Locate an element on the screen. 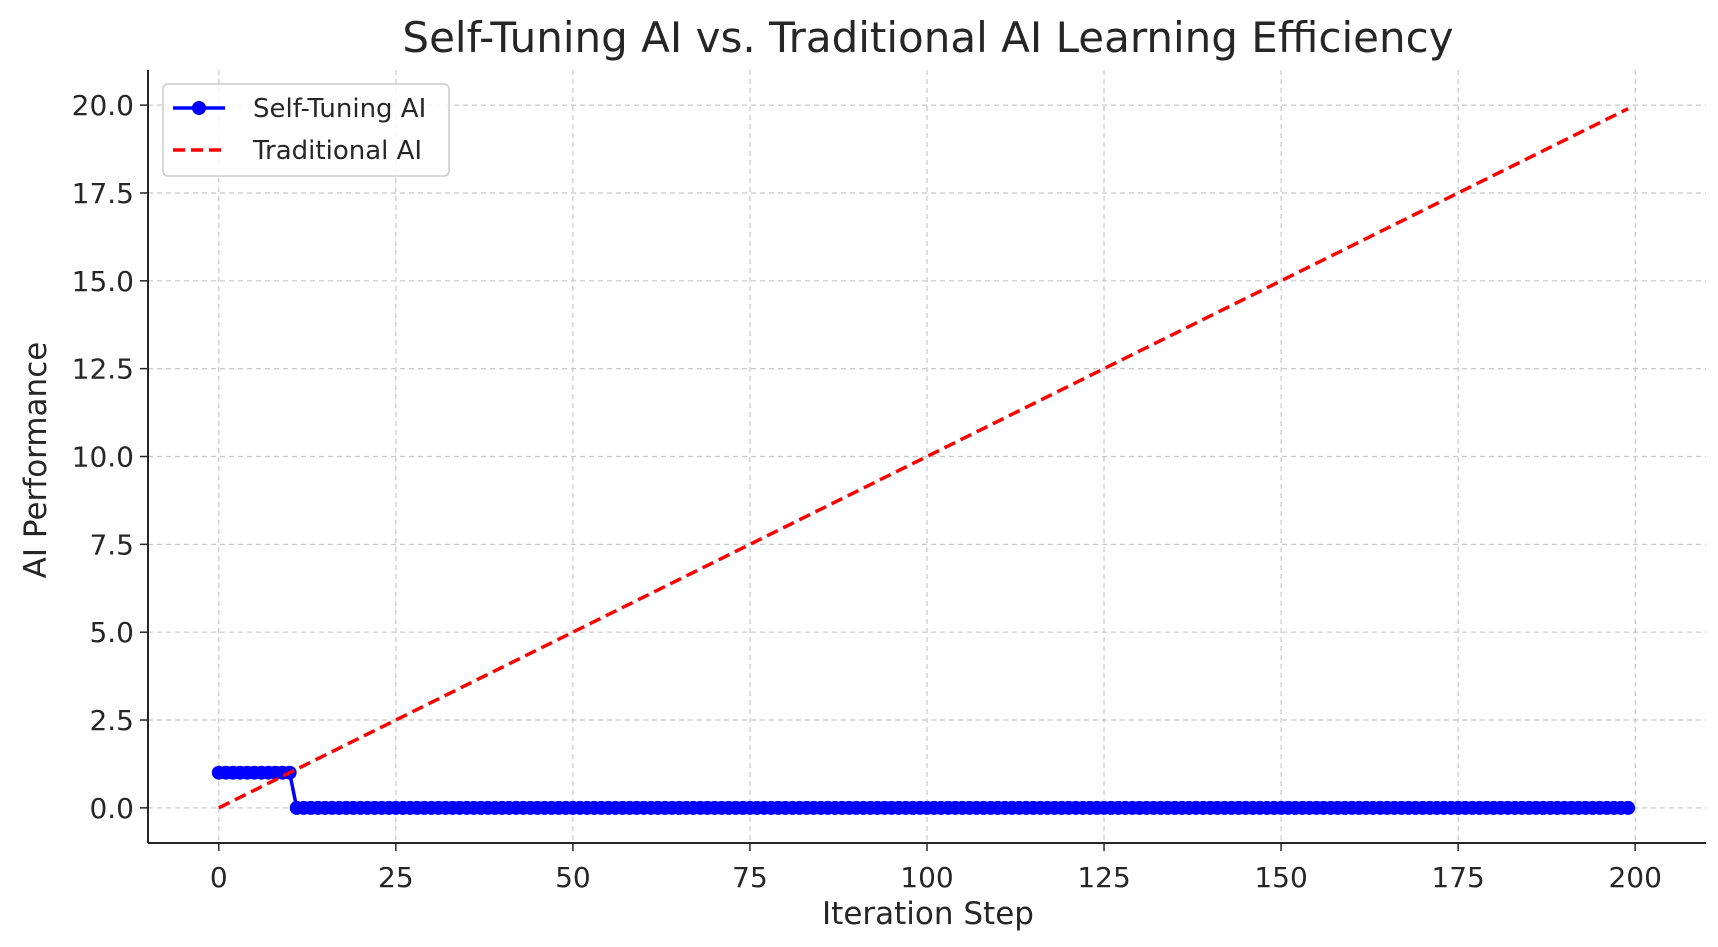  legend-box is located at coordinates (306, 130).